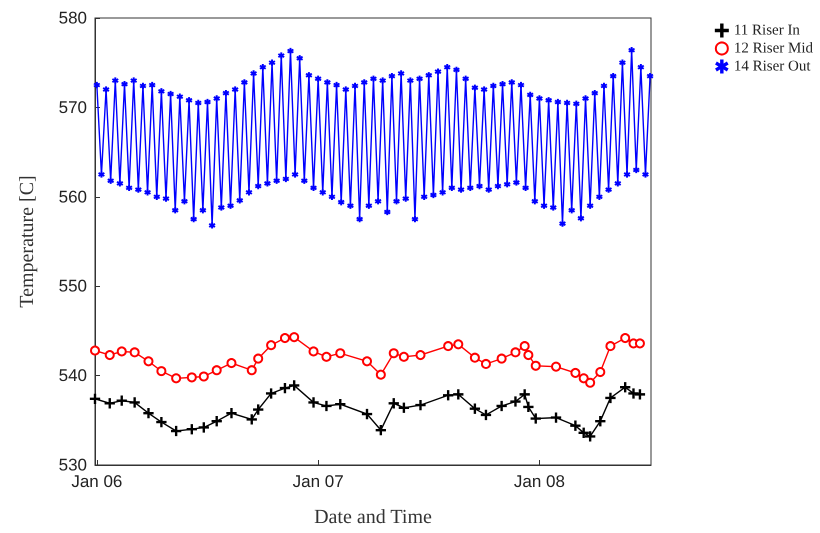 This screenshot has width=820, height=533. I want to click on y-axis-title: Temperature [C], so click(27, 241).